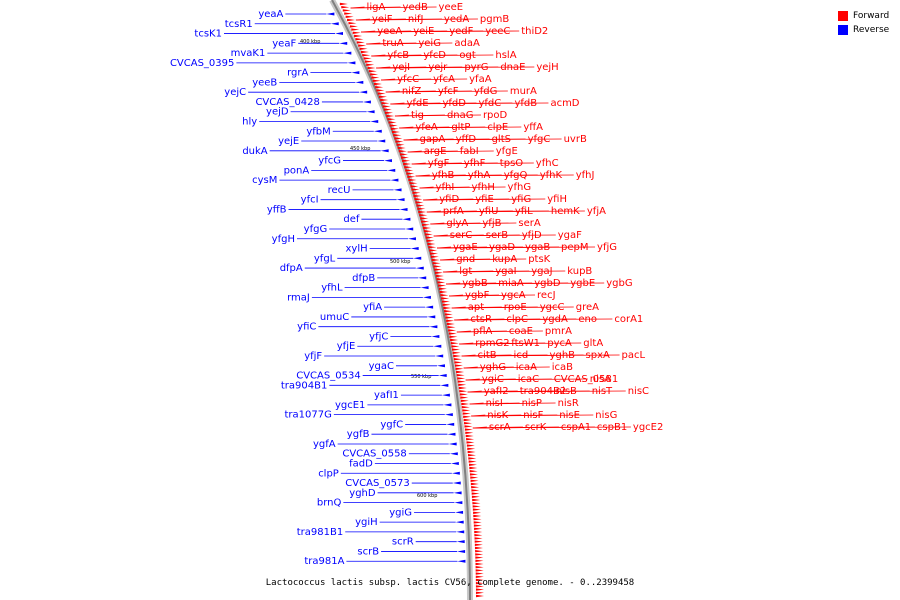 This screenshot has height=600, width=900. Describe the element at coordinates (547, 163) in the screenshot. I see `forward-gene-label: yfhC` at that location.